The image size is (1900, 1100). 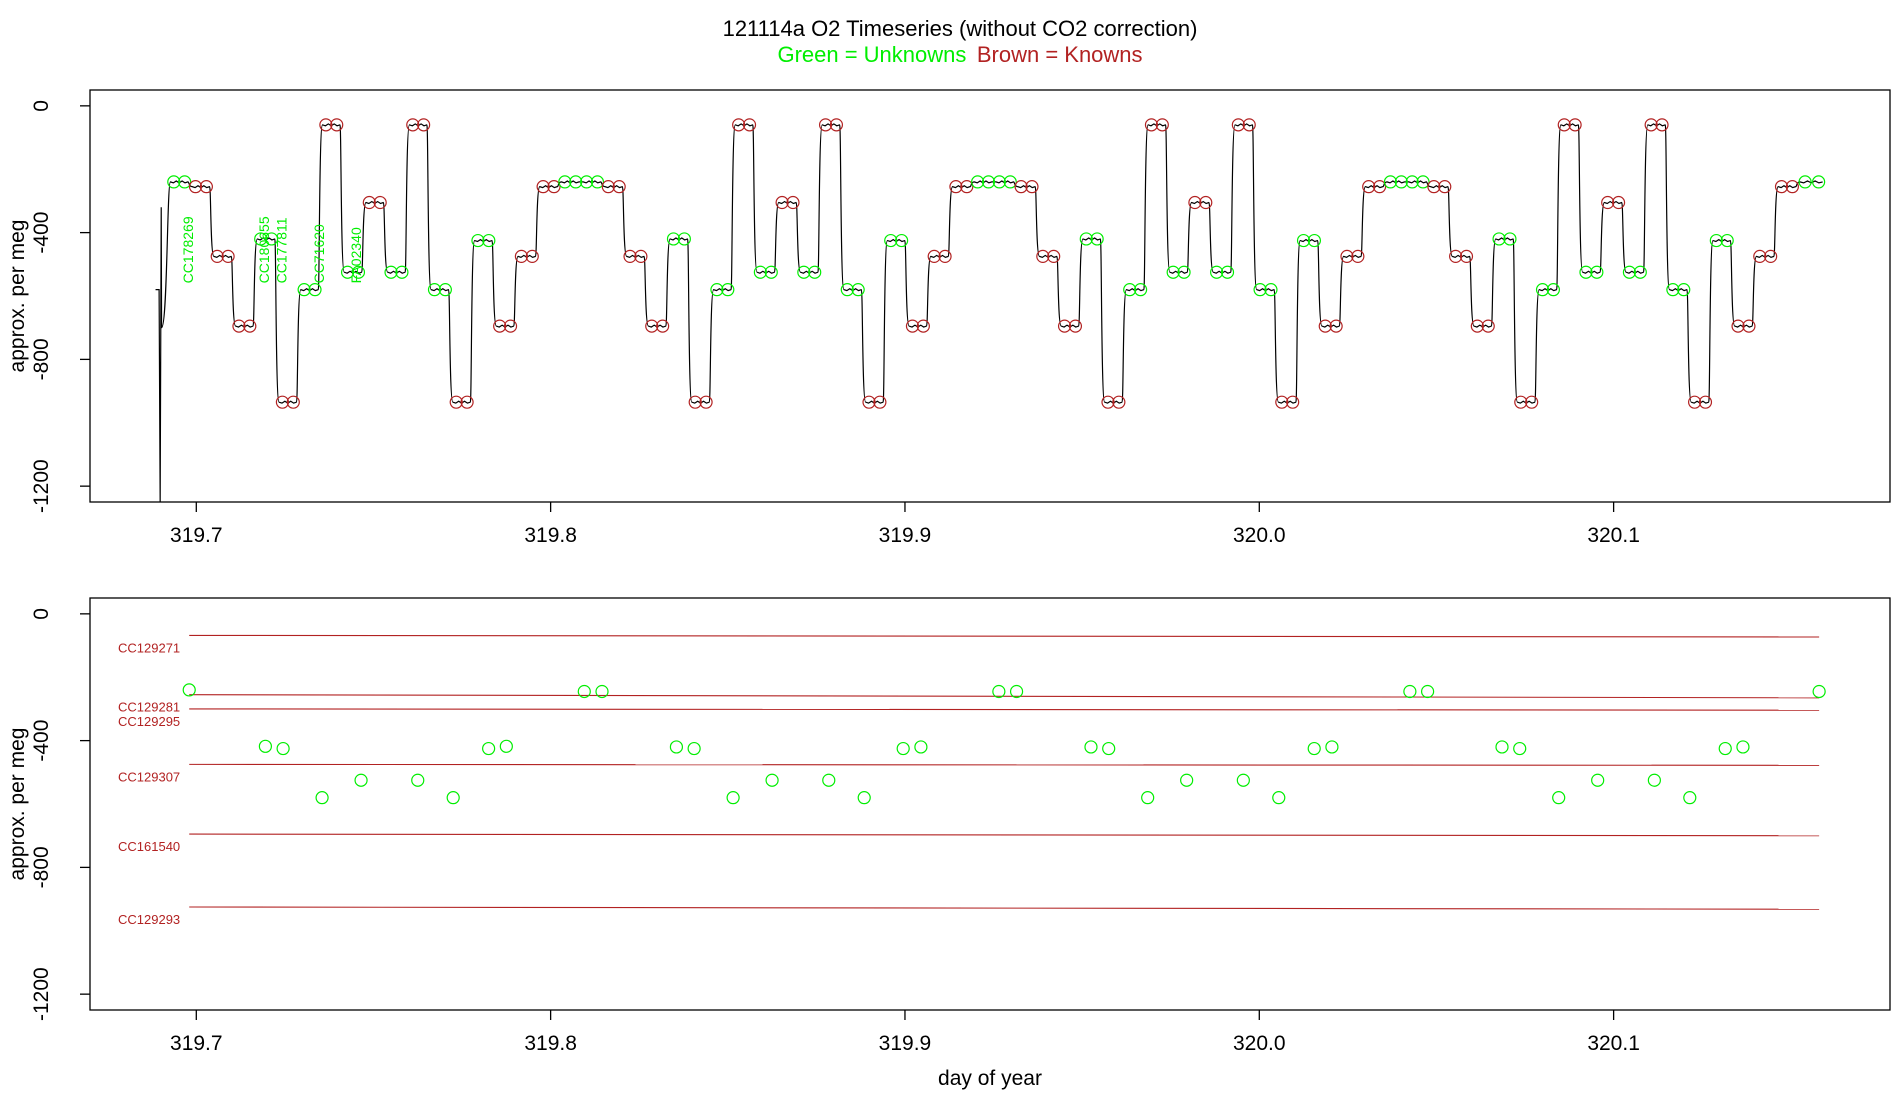 What do you see at coordinates (264, 249) in the screenshot?
I see `sample-label: CC180655` at bounding box center [264, 249].